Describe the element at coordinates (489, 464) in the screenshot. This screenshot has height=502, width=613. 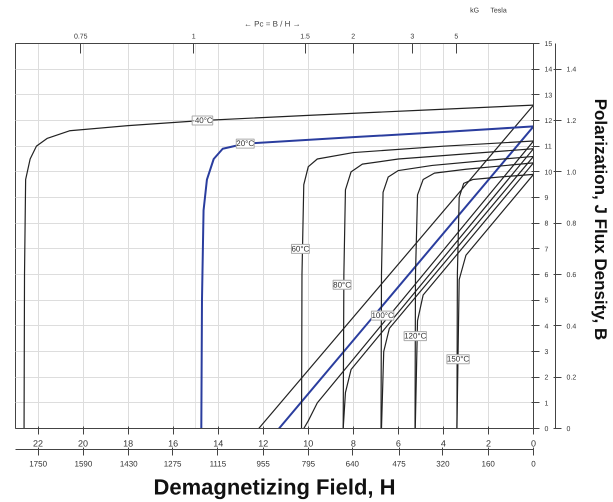
I see `x2-tick-label: 160` at that location.